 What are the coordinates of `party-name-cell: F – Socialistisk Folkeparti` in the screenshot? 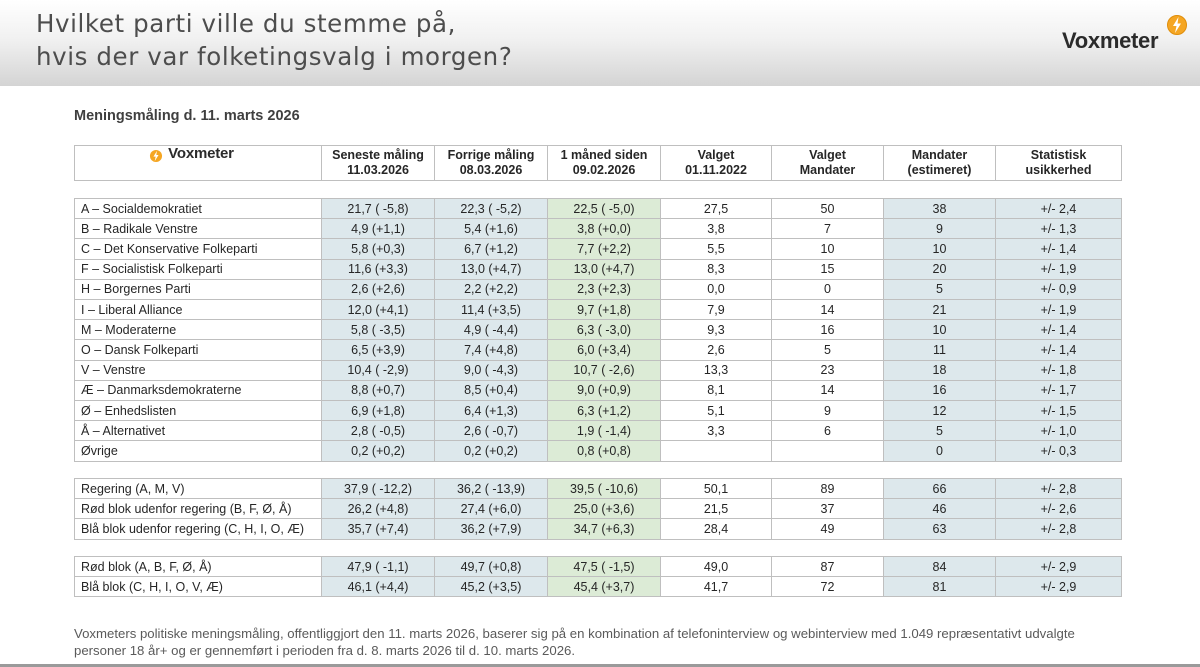 It's located at (198, 269).